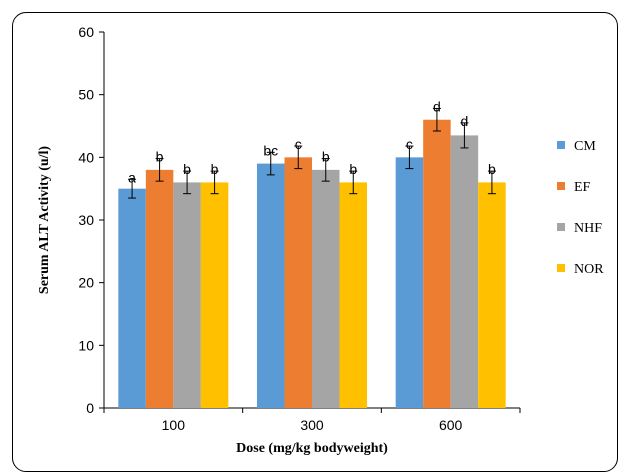 The height and width of the screenshot is (472, 630). What do you see at coordinates (580, 208) in the screenshot?
I see `legend: CM EF NHF NOR` at bounding box center [580, 208].